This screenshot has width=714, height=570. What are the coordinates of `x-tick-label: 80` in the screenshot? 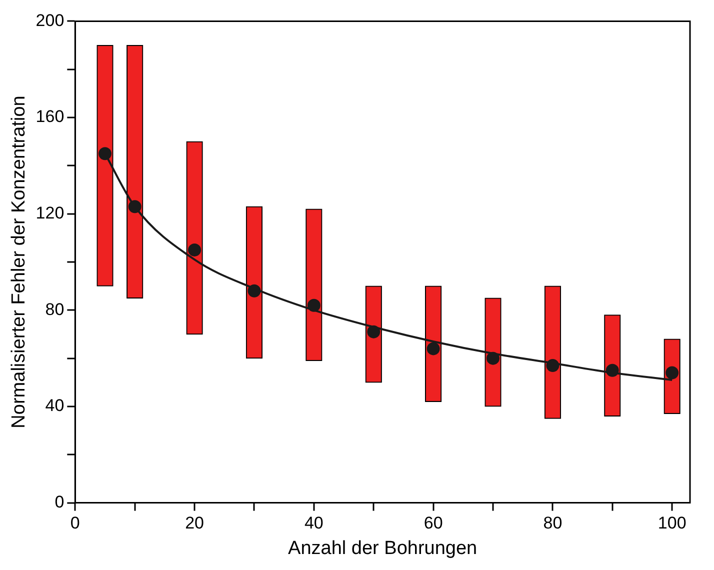 It's located at (552, 523).